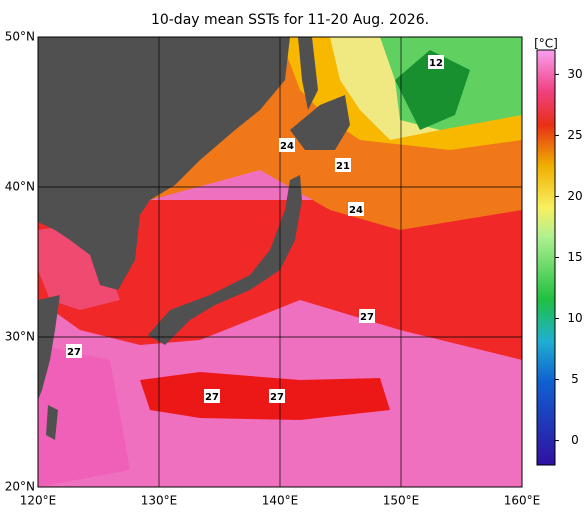 The image size is (585, 516). What do you see at coordinates (574, 318) in the screenshot?
I see `colorbar-tick-label: 10` at bounding box center [574, 318].